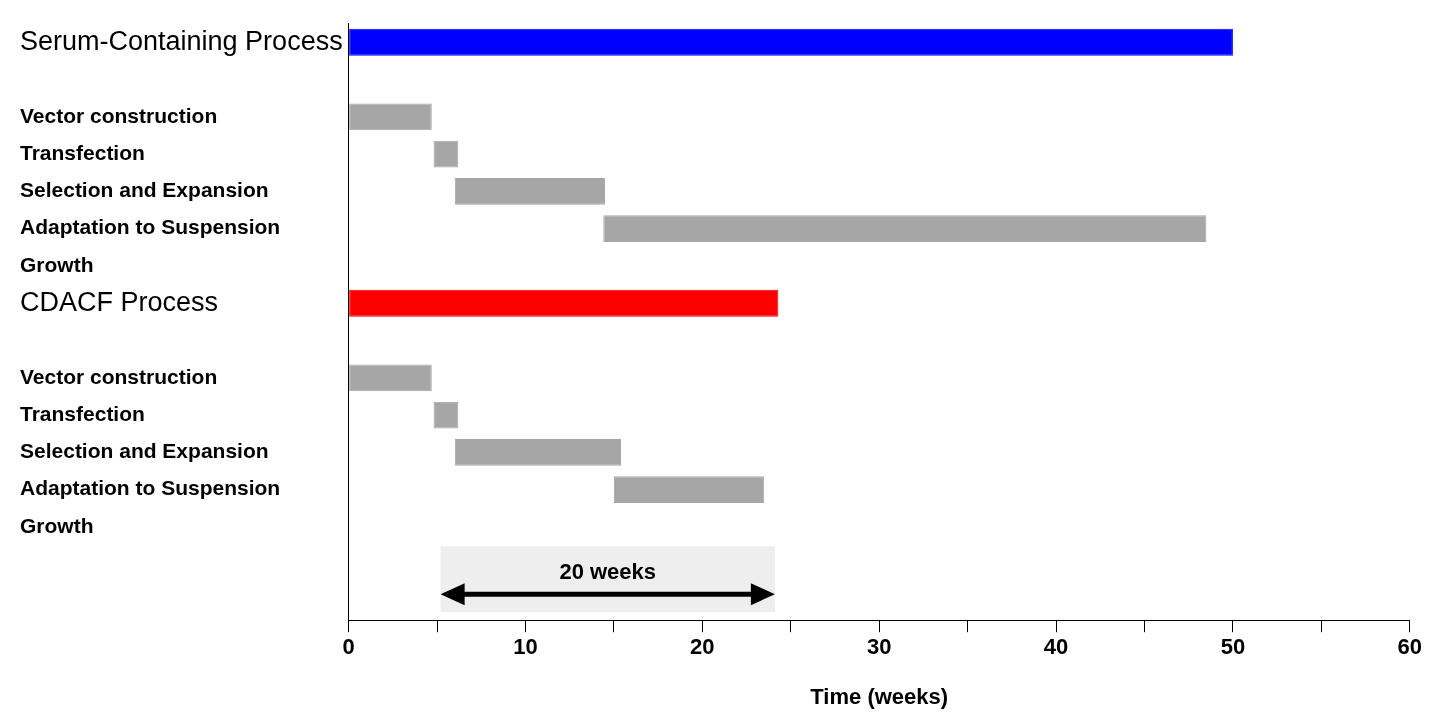 The width and height of the screenshot is (1433, 723). Describe the element at coordinates (702, 647) in the screenshot. I see `x-tick-label: 20` at that location.